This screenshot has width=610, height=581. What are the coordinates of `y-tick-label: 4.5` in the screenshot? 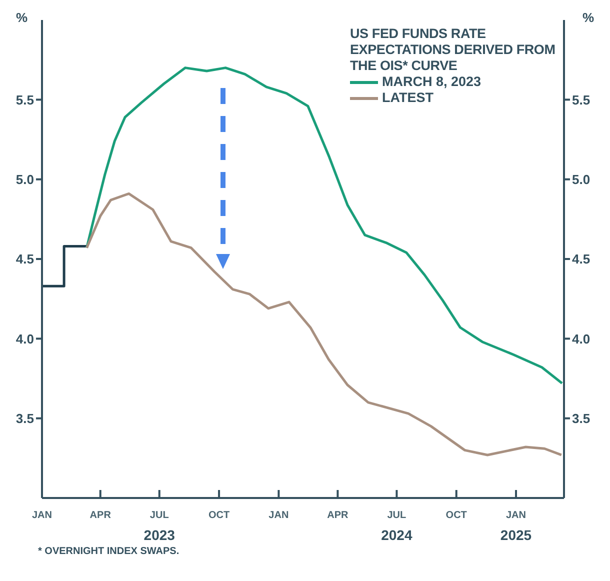 It's located at (25, 259).